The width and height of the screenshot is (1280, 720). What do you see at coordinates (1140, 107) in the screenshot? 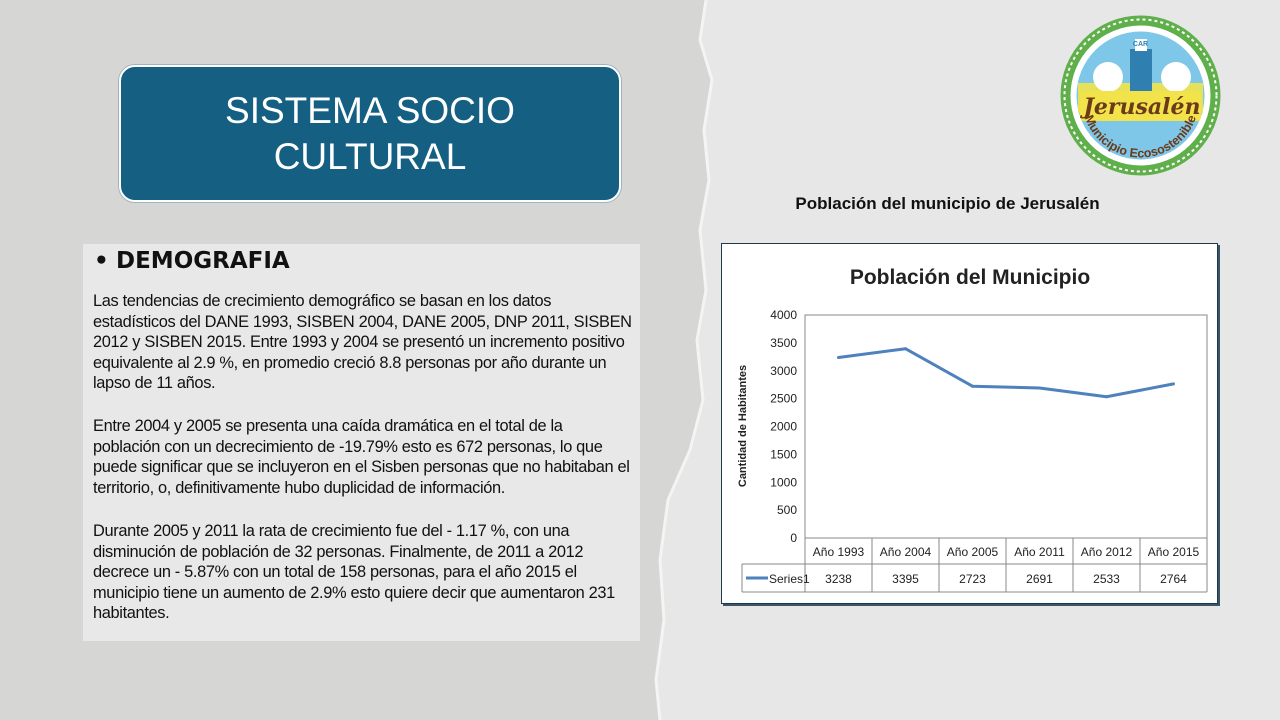
I see `logo-name: Jerusalén` at bounding box center [1140, 107].